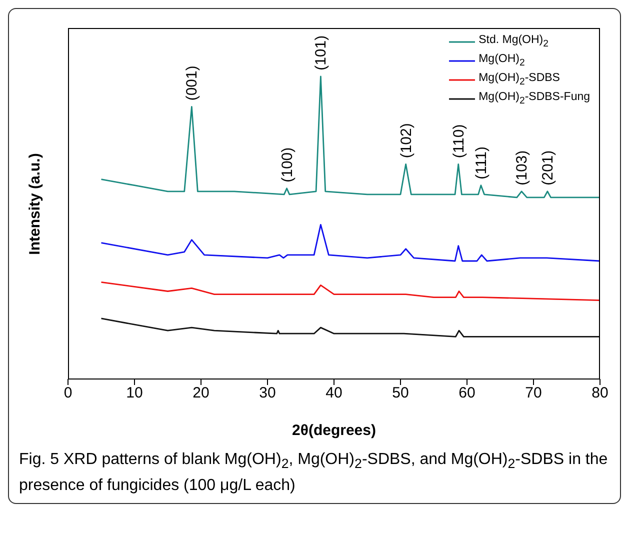 The image size is (629, 542). I want to click on annotation: (110), so click(459, 141).